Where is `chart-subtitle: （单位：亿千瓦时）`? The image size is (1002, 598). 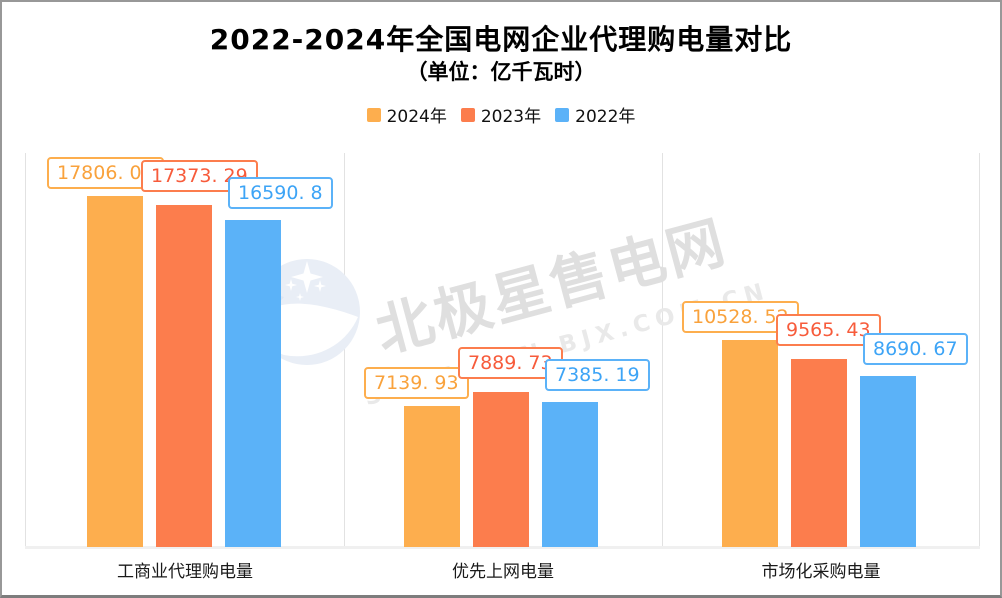
chart-subtitle: （单位：亿千瓦时） is located at coordinates (501, 72).